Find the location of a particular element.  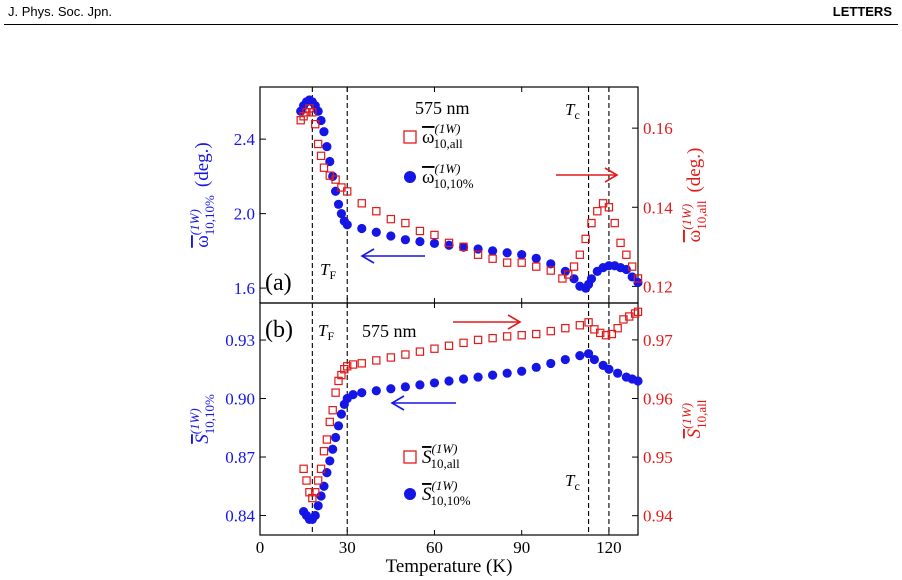

legend-label: ω(1W) 10,10% is located at coordinates (448, 176).